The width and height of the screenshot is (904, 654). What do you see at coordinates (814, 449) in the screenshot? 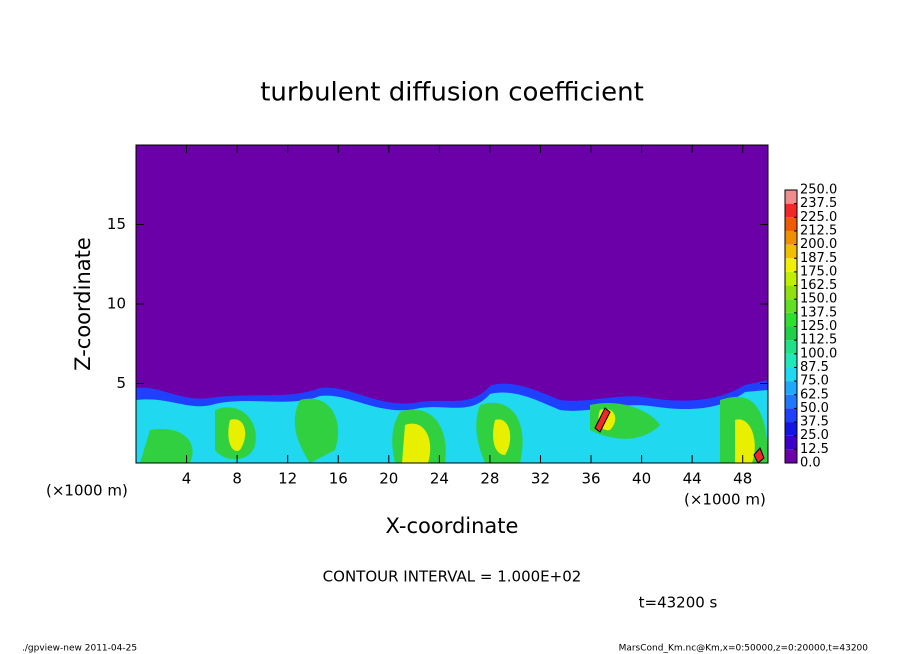
I see `colorbar-label: 12.5` at bounding box center [814, 449].